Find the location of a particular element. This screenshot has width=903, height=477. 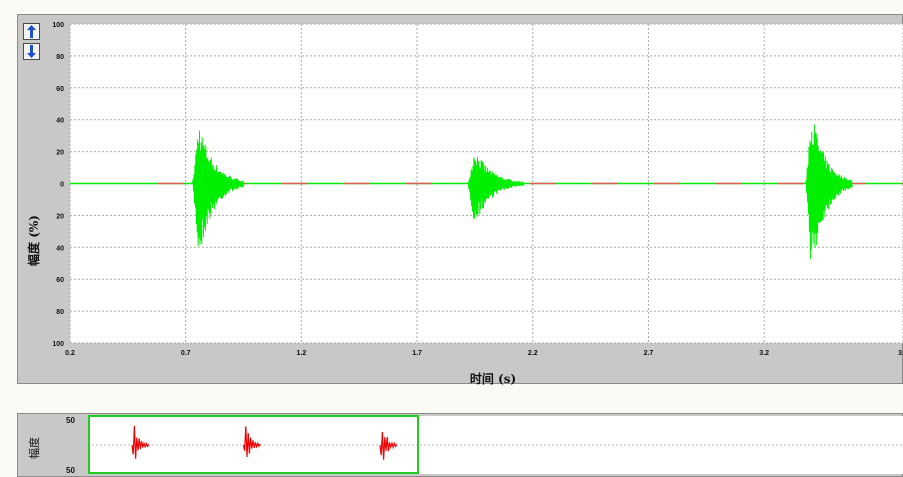

x-tick-label: 0.7 is located at coordinates (186, 353).